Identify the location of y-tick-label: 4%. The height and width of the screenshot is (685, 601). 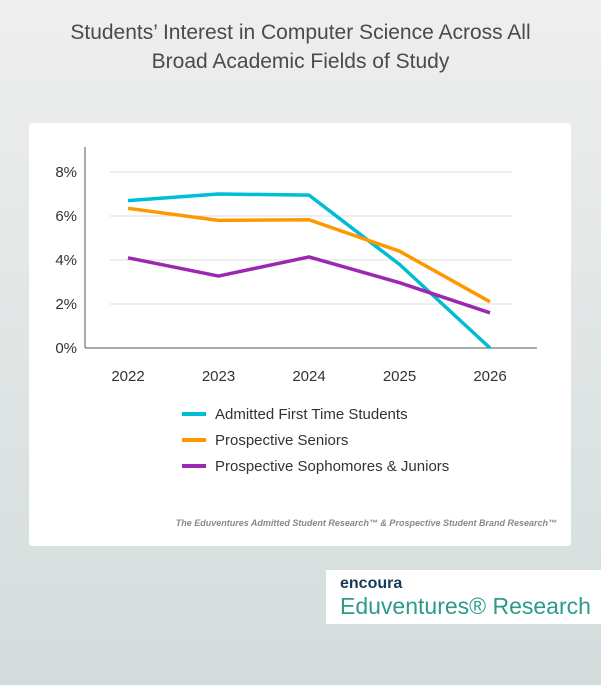
(66, 260).